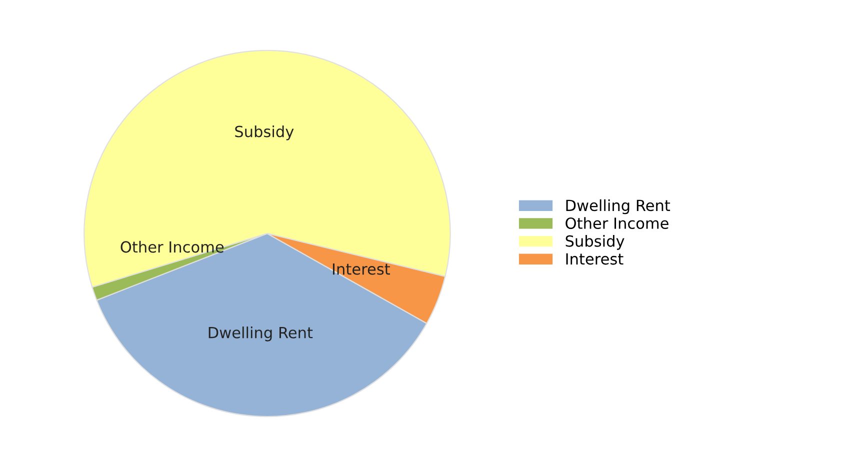 This screenshot has height=467, width=862. What do you see at coordinates (172, 246) in the screenshot?
I see `category-label: Other Income` at bounding box center [172, 246].